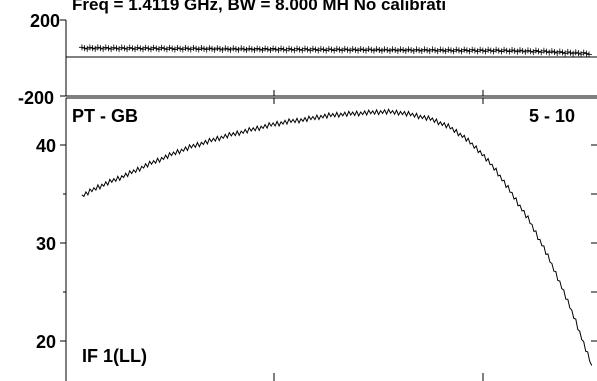  Describe the element at coordinates (552, 116) in the screenshot. I see `baseline-label: 5 - 10` at that location.